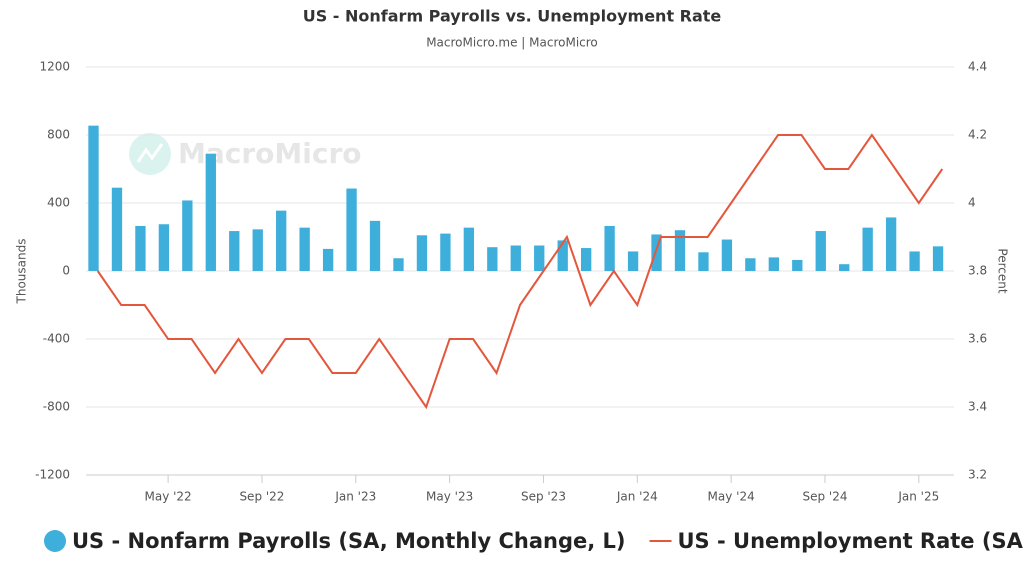  I want to click on y2-tick-label: 3.2, so click(977, 475).